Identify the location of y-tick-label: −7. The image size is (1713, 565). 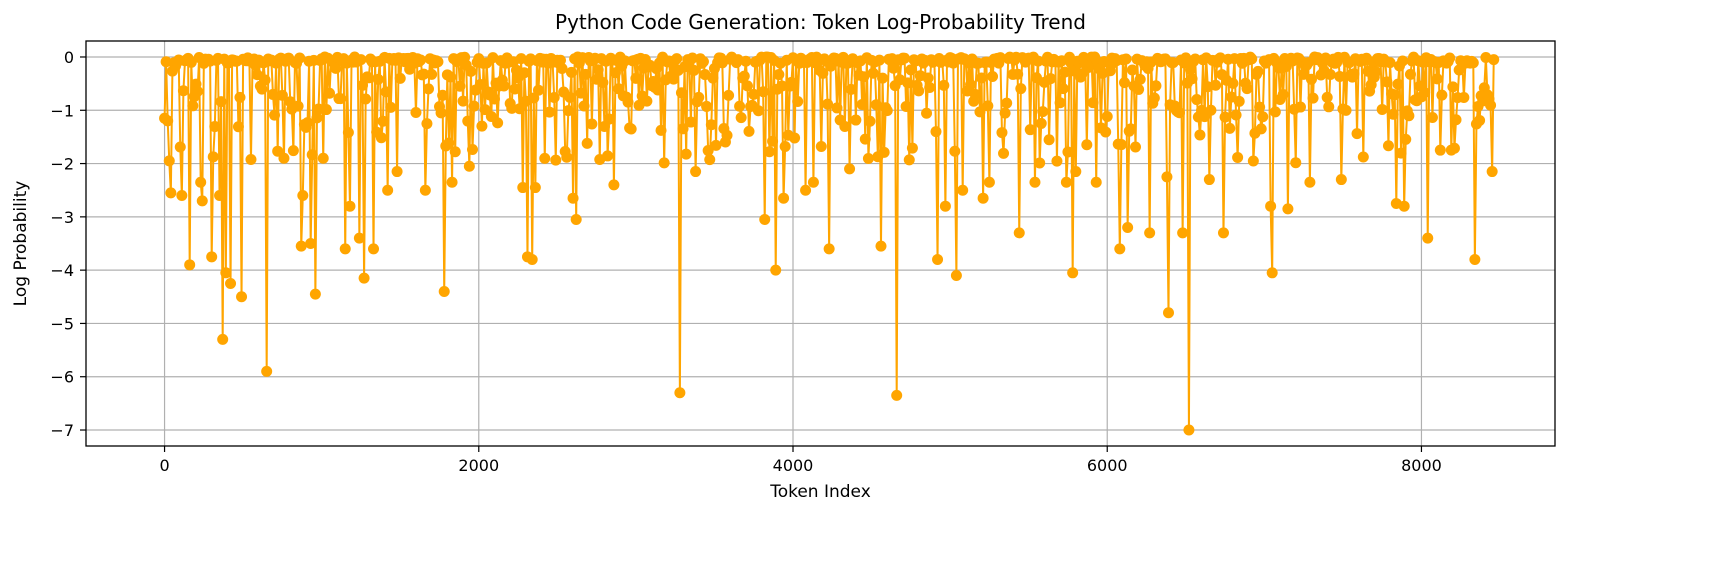
(62, 430).